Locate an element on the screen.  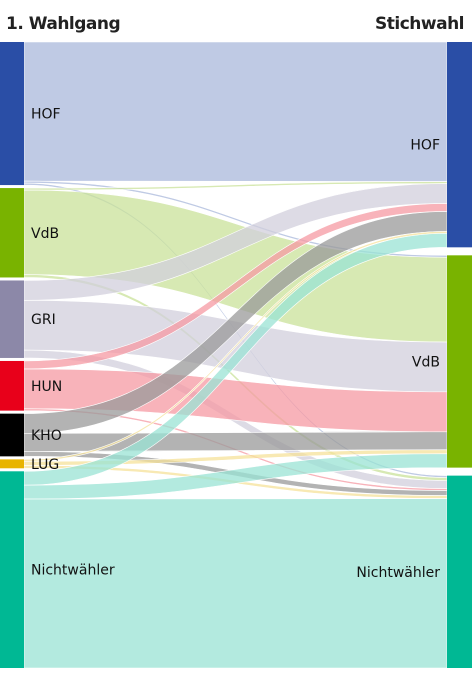
left-node-vdb is located at coordinates (12, 233).